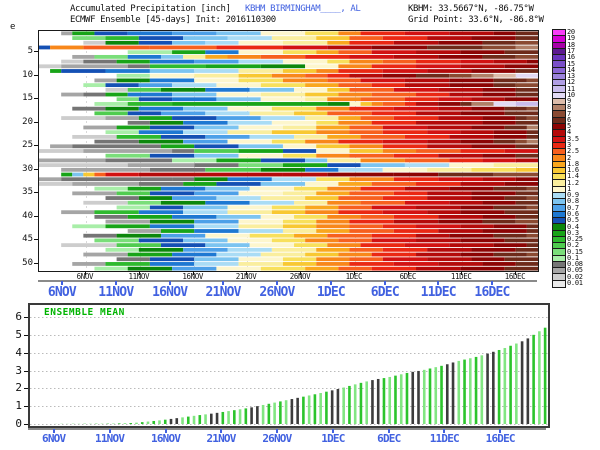  Describe the element at coordinates (573, 213) in the screenshot. I see `colorbar-tick-label: 0.6` at that location.